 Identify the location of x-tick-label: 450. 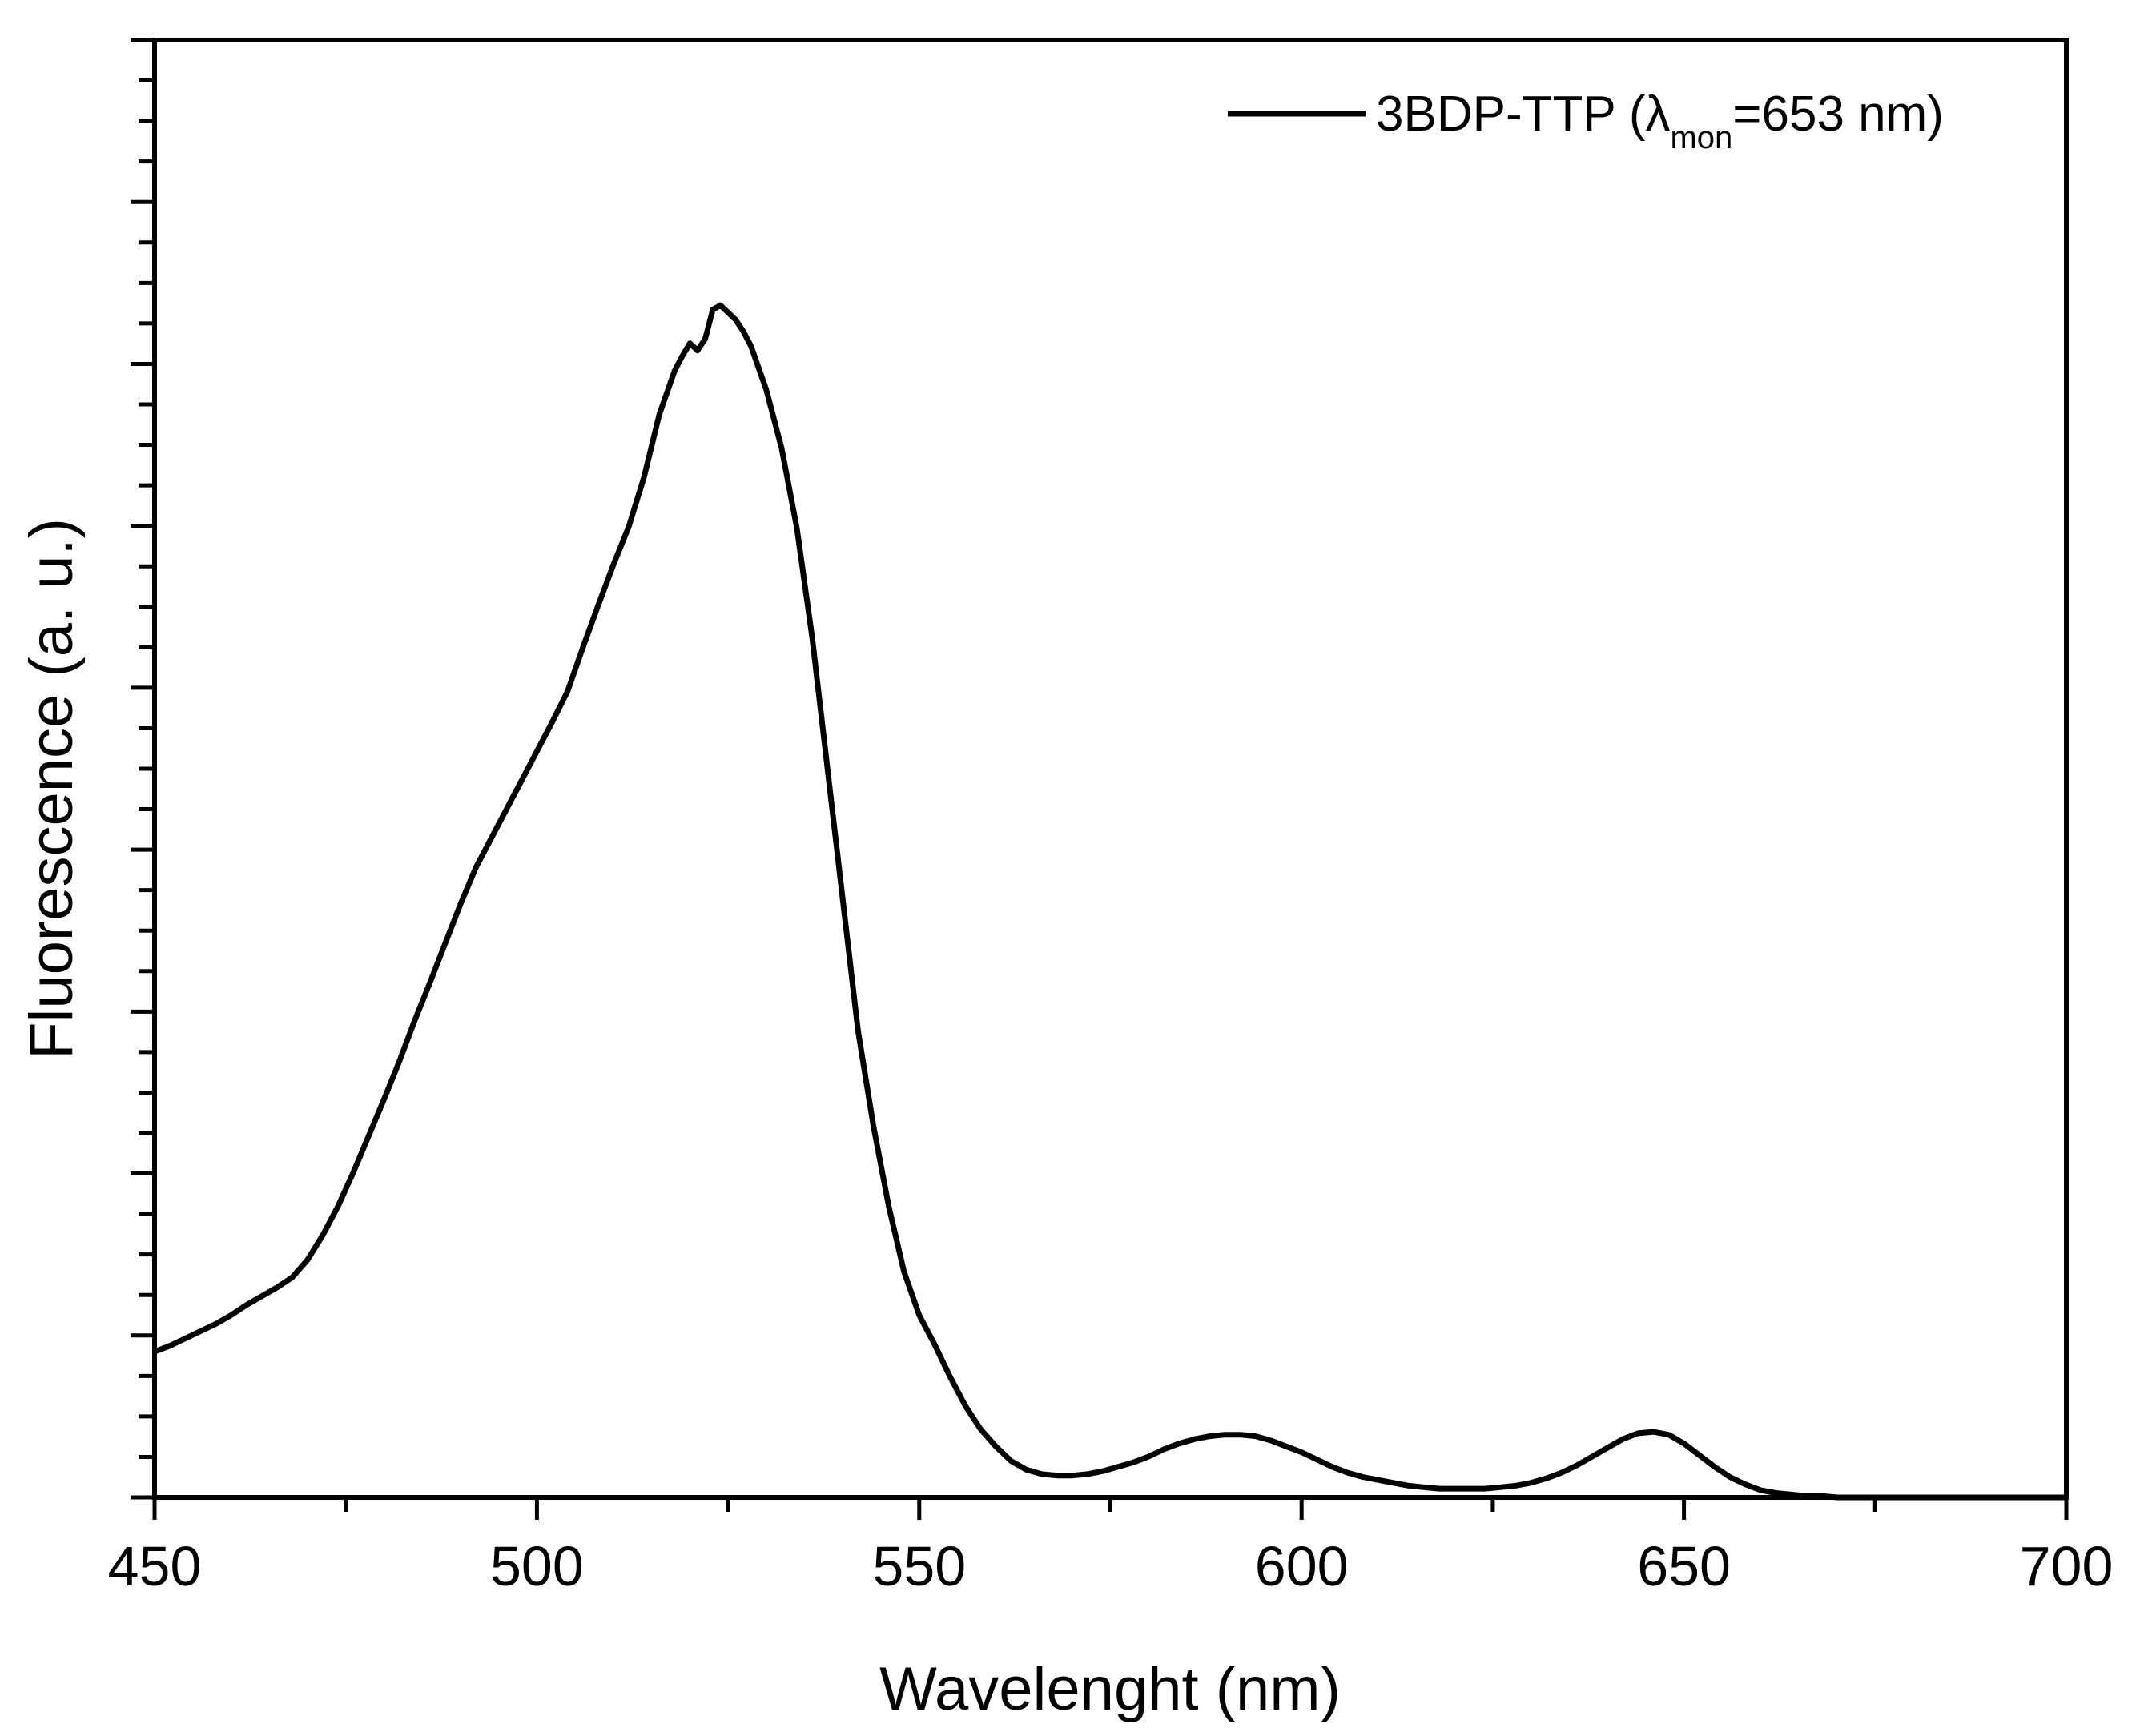
(155, 1566).